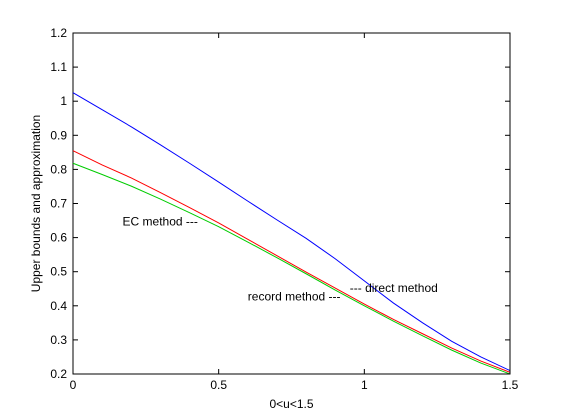 The height and width of the screenshot is (420, 561). What do you see at coordinates (58, 67) in the screenshot?
I see `y-tick-label: 1.1` at bounding box center [58, 67].